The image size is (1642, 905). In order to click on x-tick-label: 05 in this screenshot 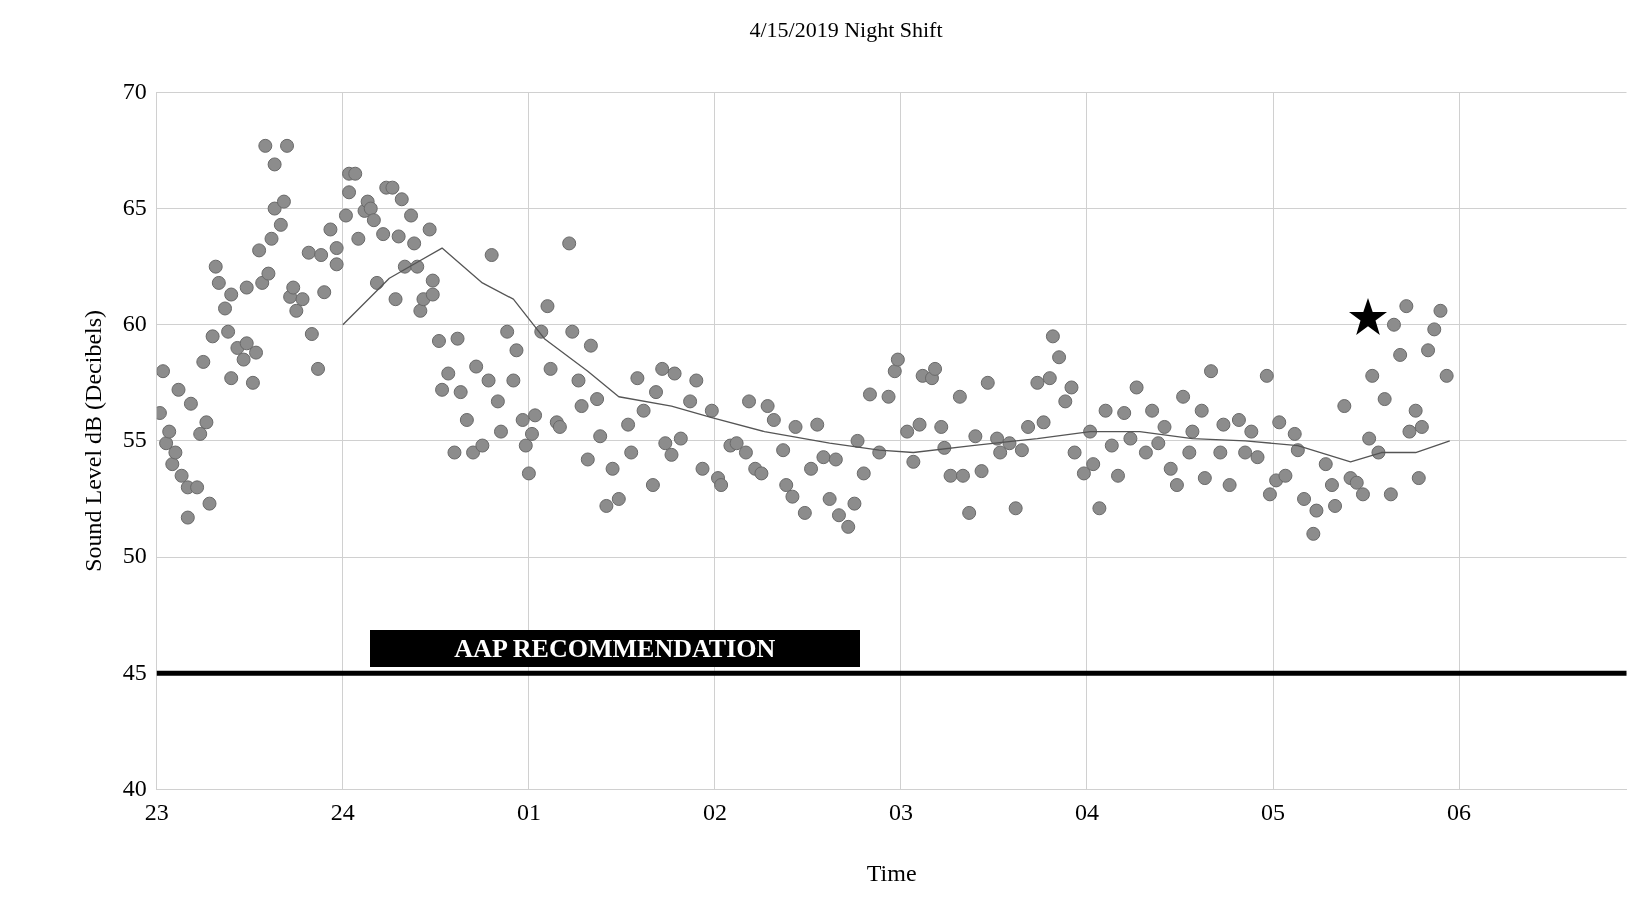, I will do `click(1273, 812)`.